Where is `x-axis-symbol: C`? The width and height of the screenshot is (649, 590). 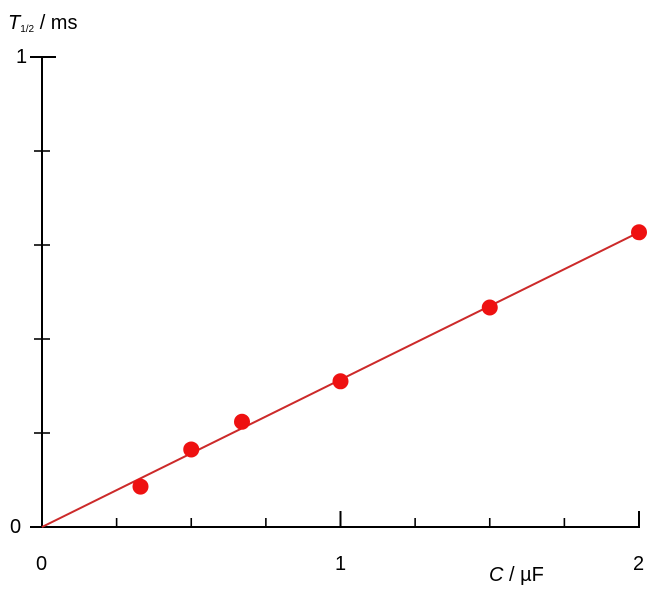 x-axis-symbol: C is located at coordinates (496, 575).